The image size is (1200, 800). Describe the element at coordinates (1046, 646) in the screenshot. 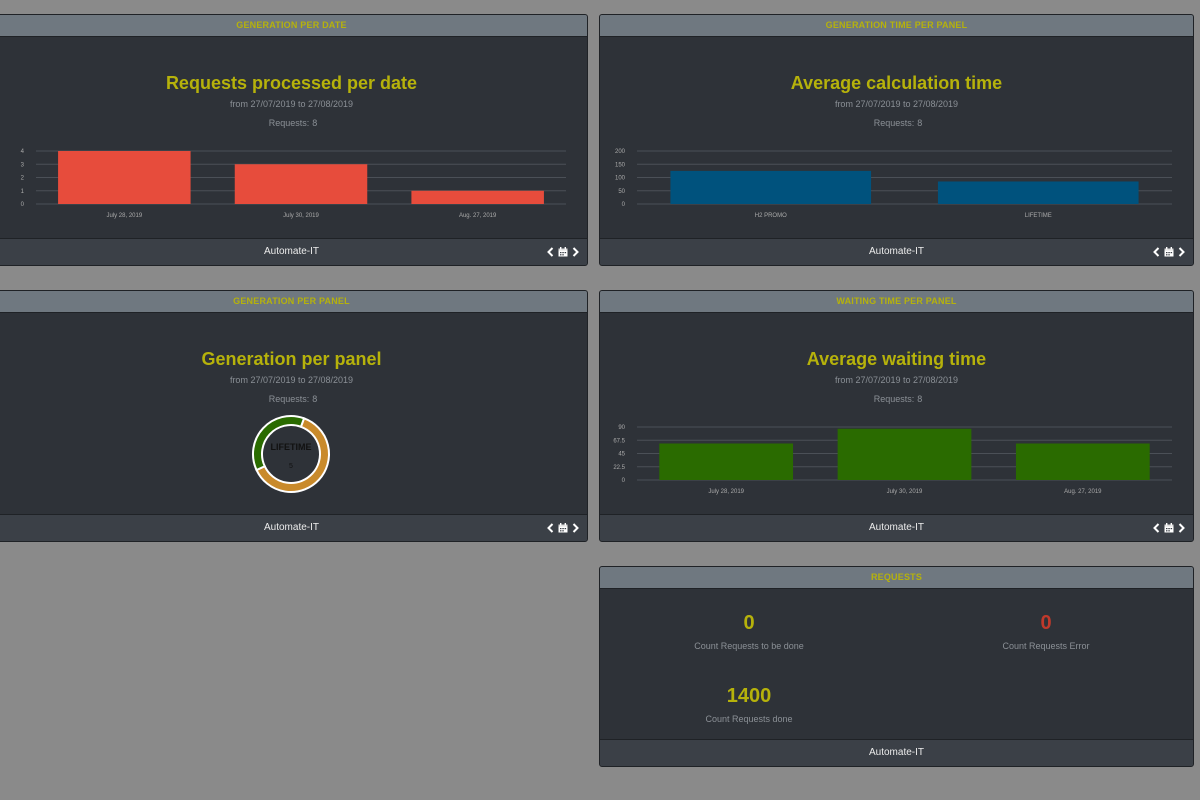

I see `stat-requests-error-label: Count Requests Error` at that location.